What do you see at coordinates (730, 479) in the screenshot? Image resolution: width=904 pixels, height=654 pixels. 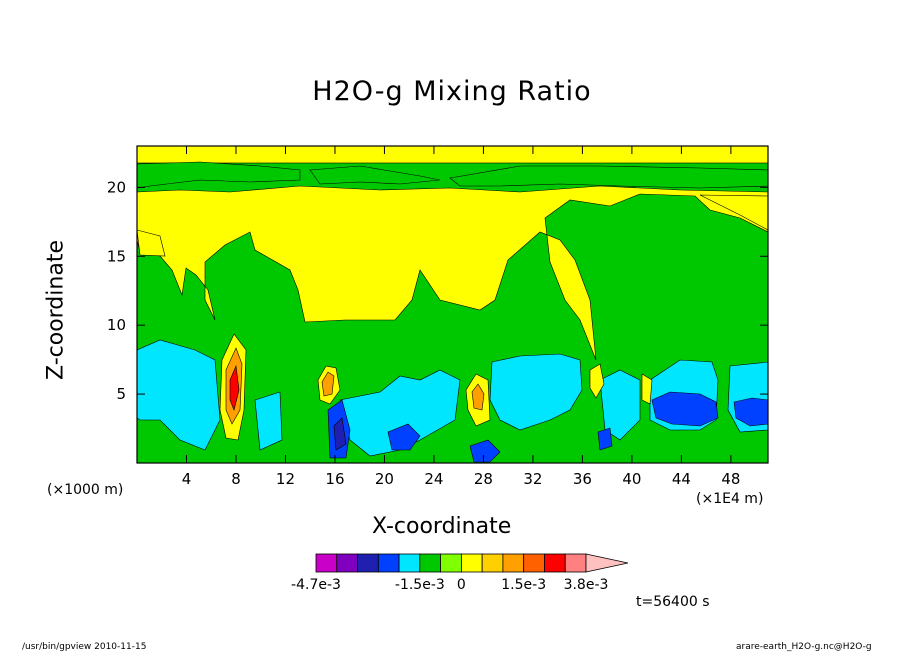 I see `x-tick-label: 48` at bounding box center [730, 479].